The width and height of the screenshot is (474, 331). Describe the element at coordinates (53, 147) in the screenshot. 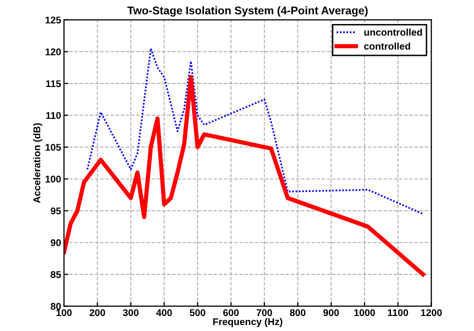

I see `y-tick-label: 105` at that location.